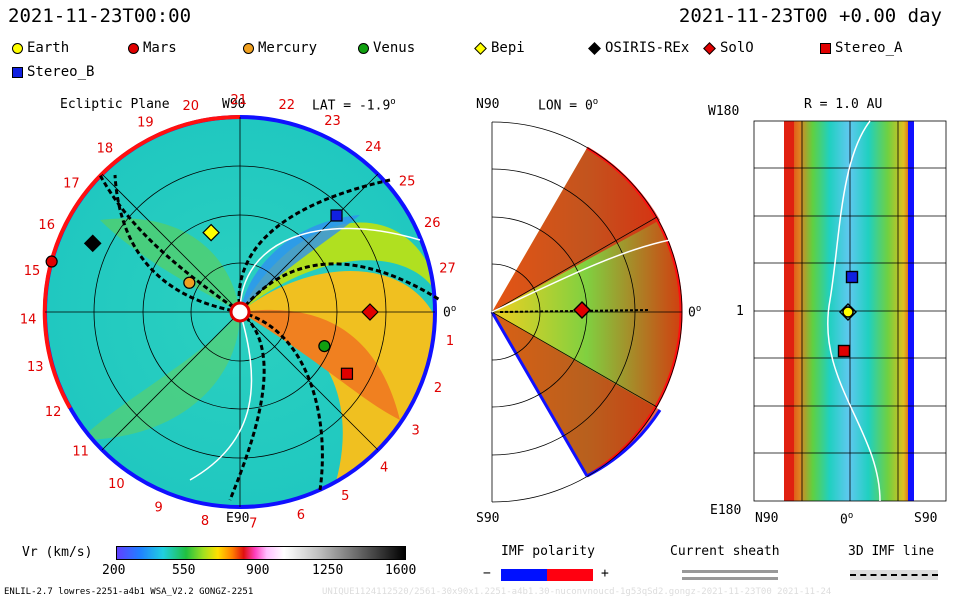 The height and width of the screenshot is (600, 960). Describe the element at coordinates (450, 312) in the screenshot. I see `ecliptic-right-label: 0o` at that location.